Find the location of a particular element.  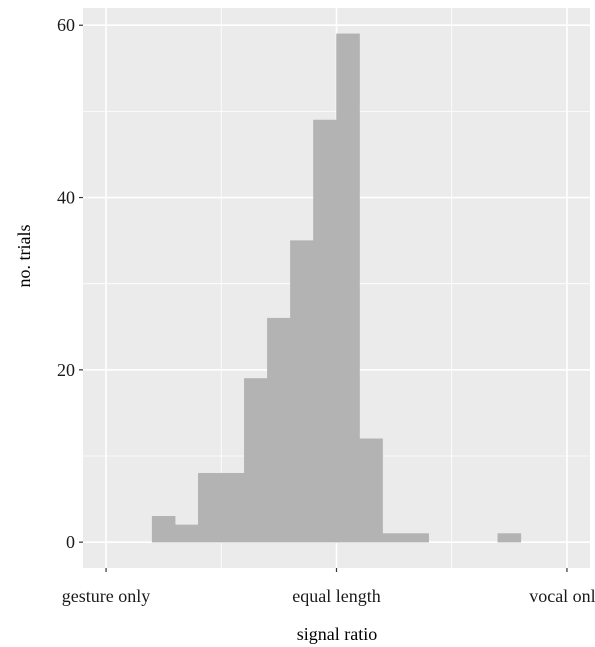

x-axis: gesture only equal length vocal only is located at coordinates (328, 587).